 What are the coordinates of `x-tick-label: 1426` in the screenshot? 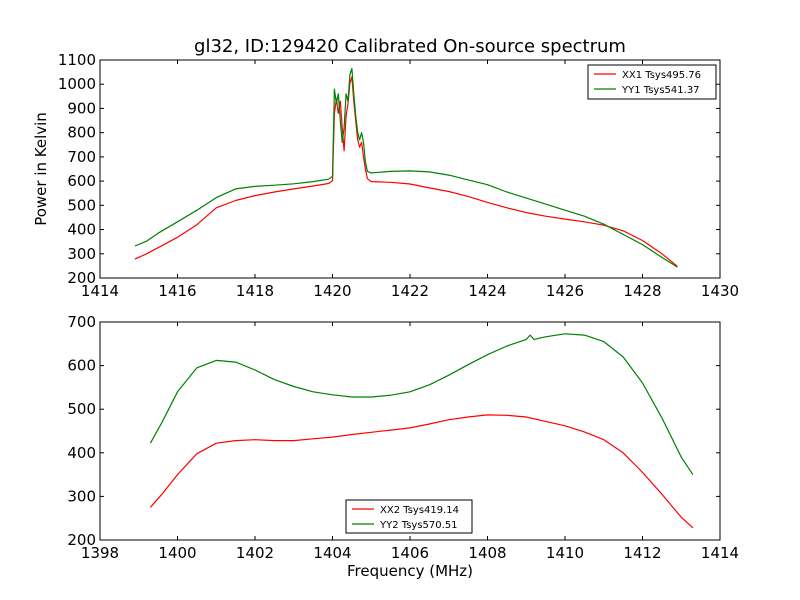 It's located at (565, 291).